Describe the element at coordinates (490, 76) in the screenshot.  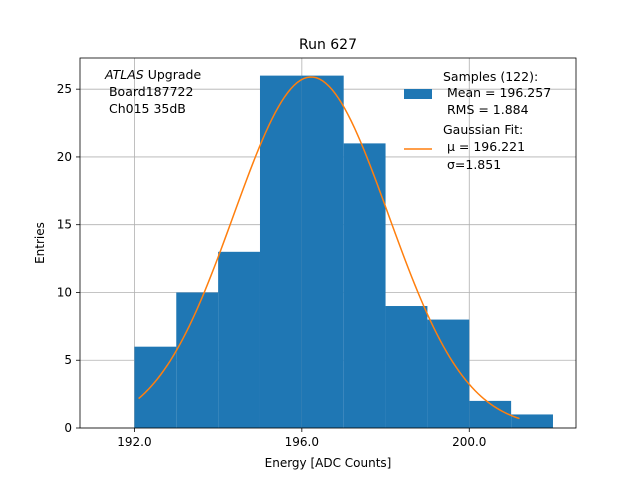
I see `legend-samples-label: Samples (122):` at that location.